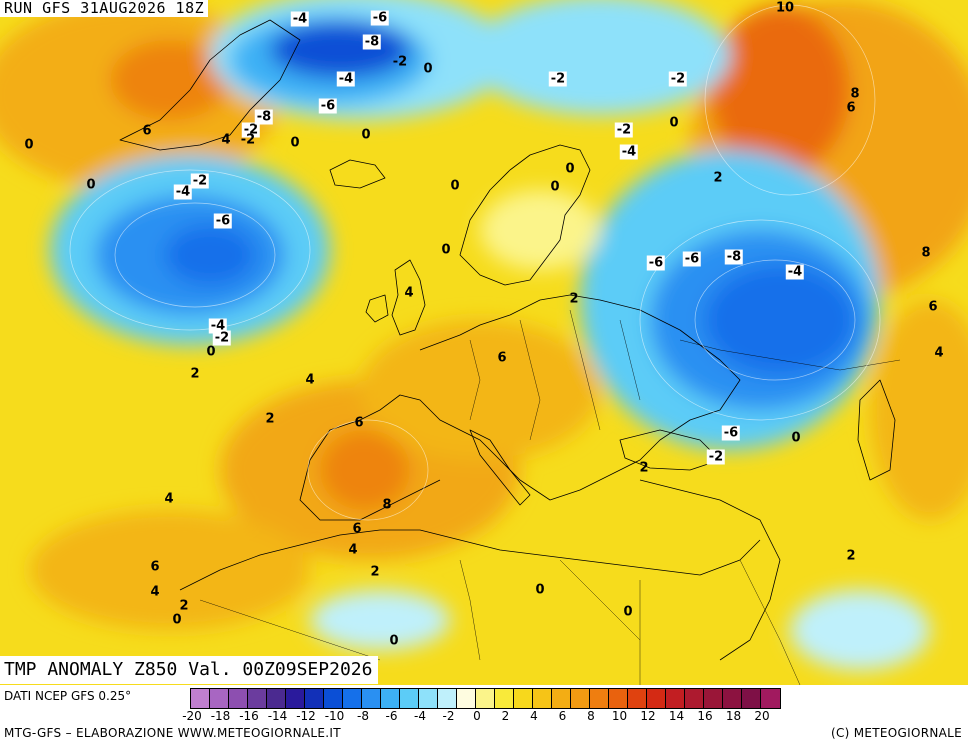 This screenshot has height=745, width=968. I want to click on warm-field-greenland-core, so click(170, 80).